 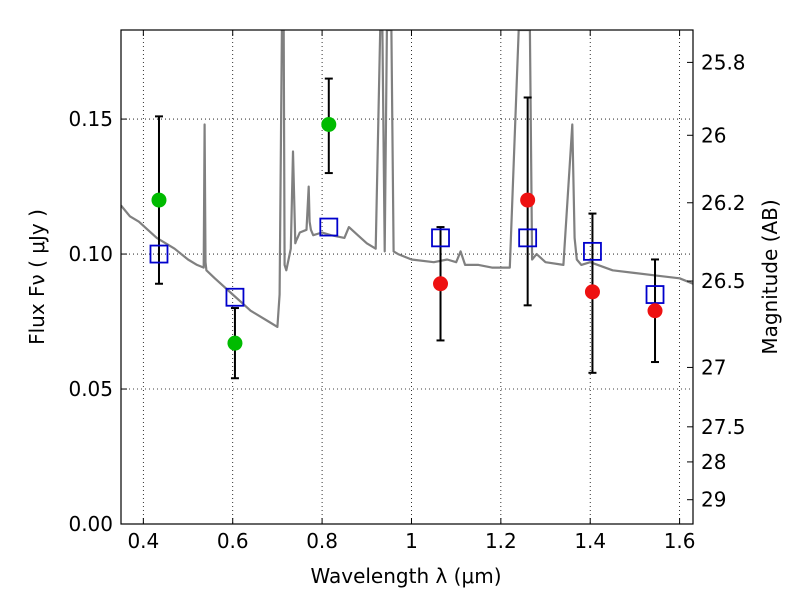 What do you see at coordinates (723, 427) in the screenshot?
I see `y2-tick-label: 27.5` at bounding box center [723, 427].